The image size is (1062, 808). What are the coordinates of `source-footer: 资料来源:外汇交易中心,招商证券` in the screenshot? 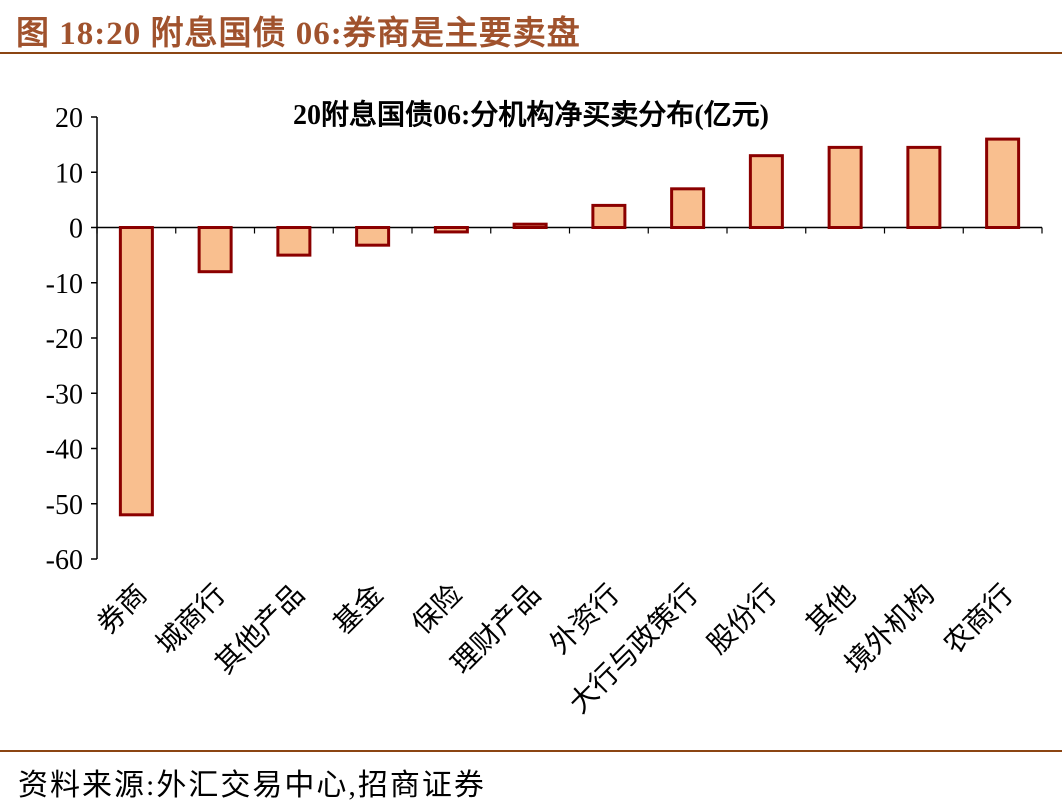 It's located at (531, 779).